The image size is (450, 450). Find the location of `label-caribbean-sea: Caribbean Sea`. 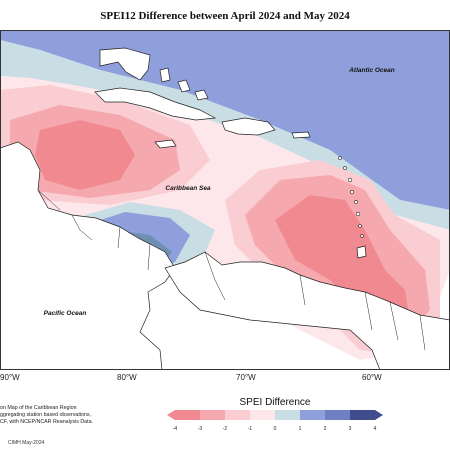

label-caribbean-sea: Caribbean Sea is located at coordinates (188, 188).